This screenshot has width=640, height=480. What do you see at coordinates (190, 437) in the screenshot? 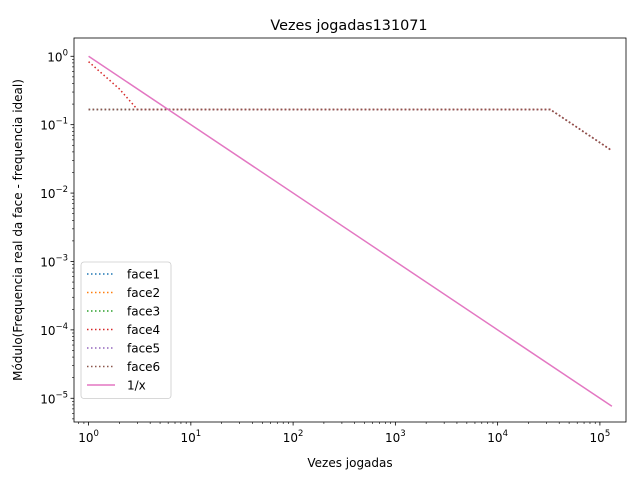
I see `x-tick-label-1: 10¹` at bounding box center [190, 437].